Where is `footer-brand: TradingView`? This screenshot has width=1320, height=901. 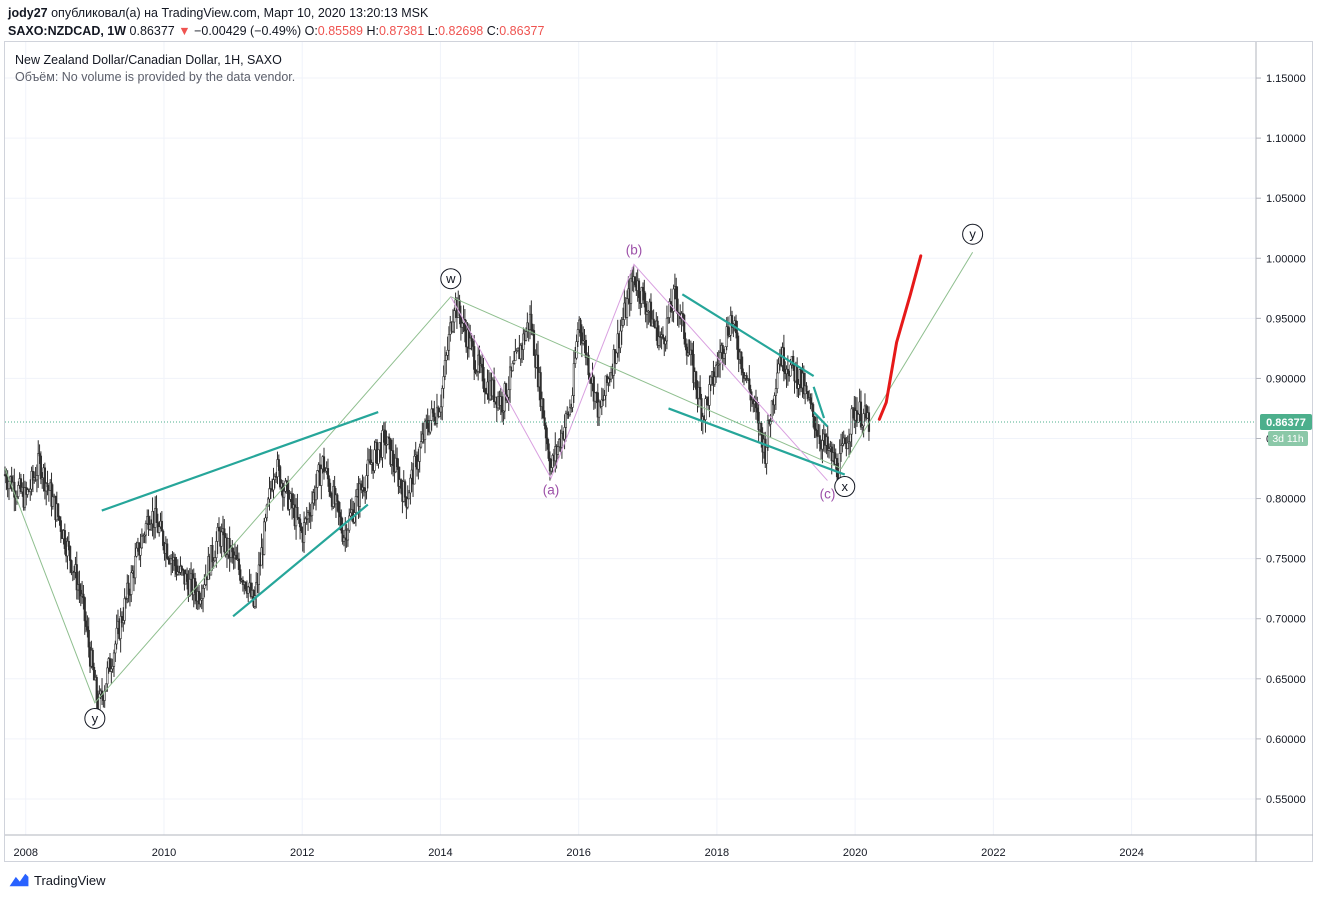
footer-brand: TradingView is located at coordinates (57, 880).